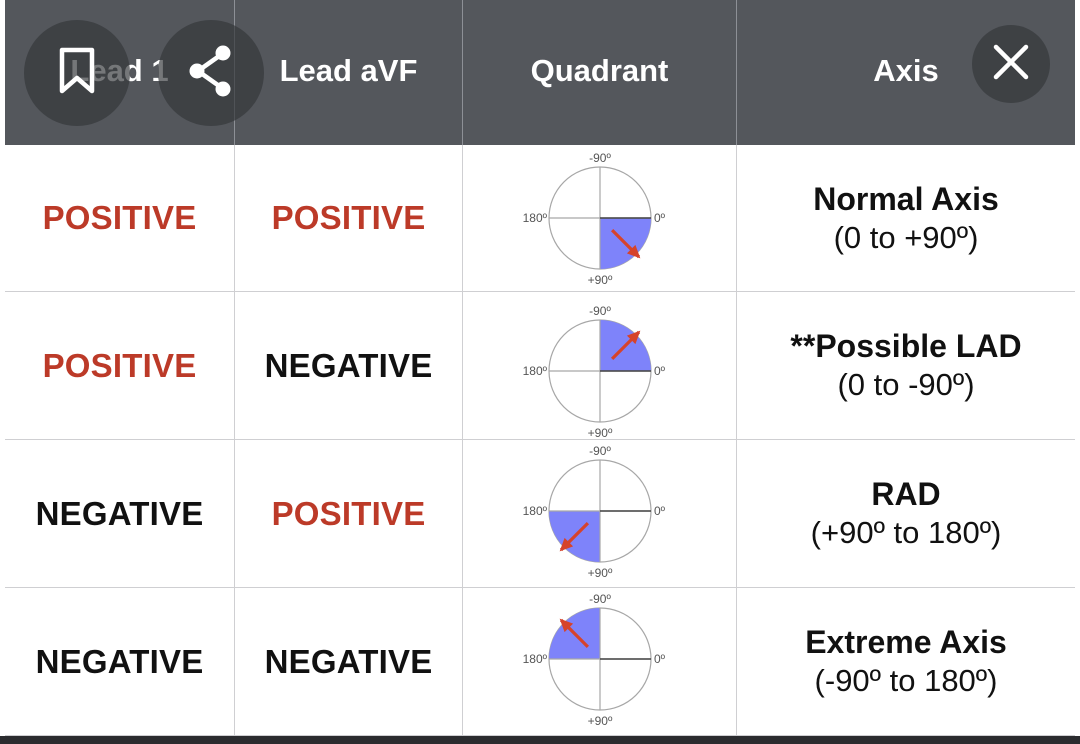 The height and width of the screenshot is (744, 1080). I want to click on row-1-lead1: POSITIVE, so click(119, 217).